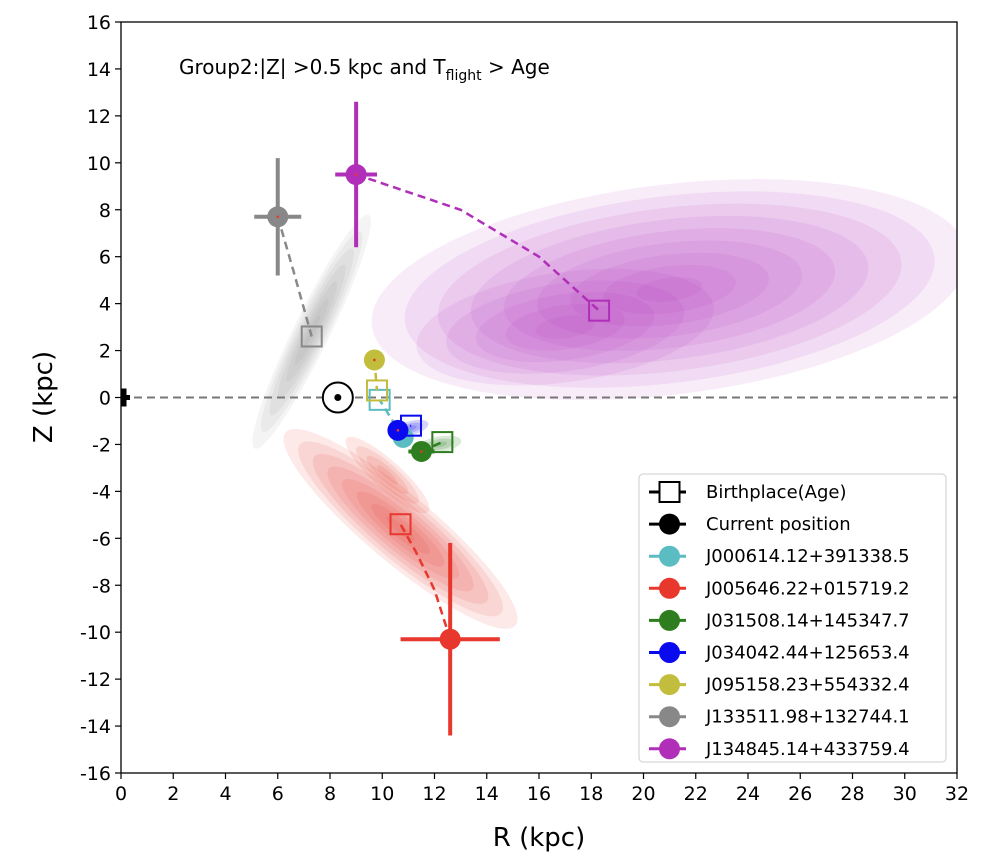 This screenshot has width=984, height=866. What do you see at coordinates (105, 352) in the screenshot?
I see `y-tick-label: 2` at bounding box center [105, 352].